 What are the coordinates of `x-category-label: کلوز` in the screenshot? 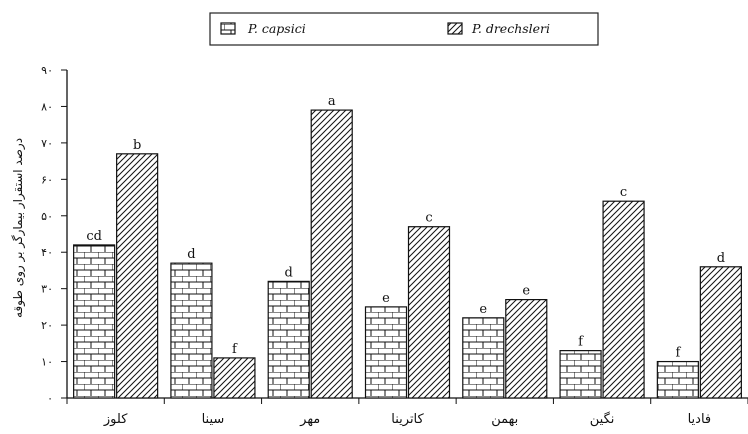 It's located at (115, 419).